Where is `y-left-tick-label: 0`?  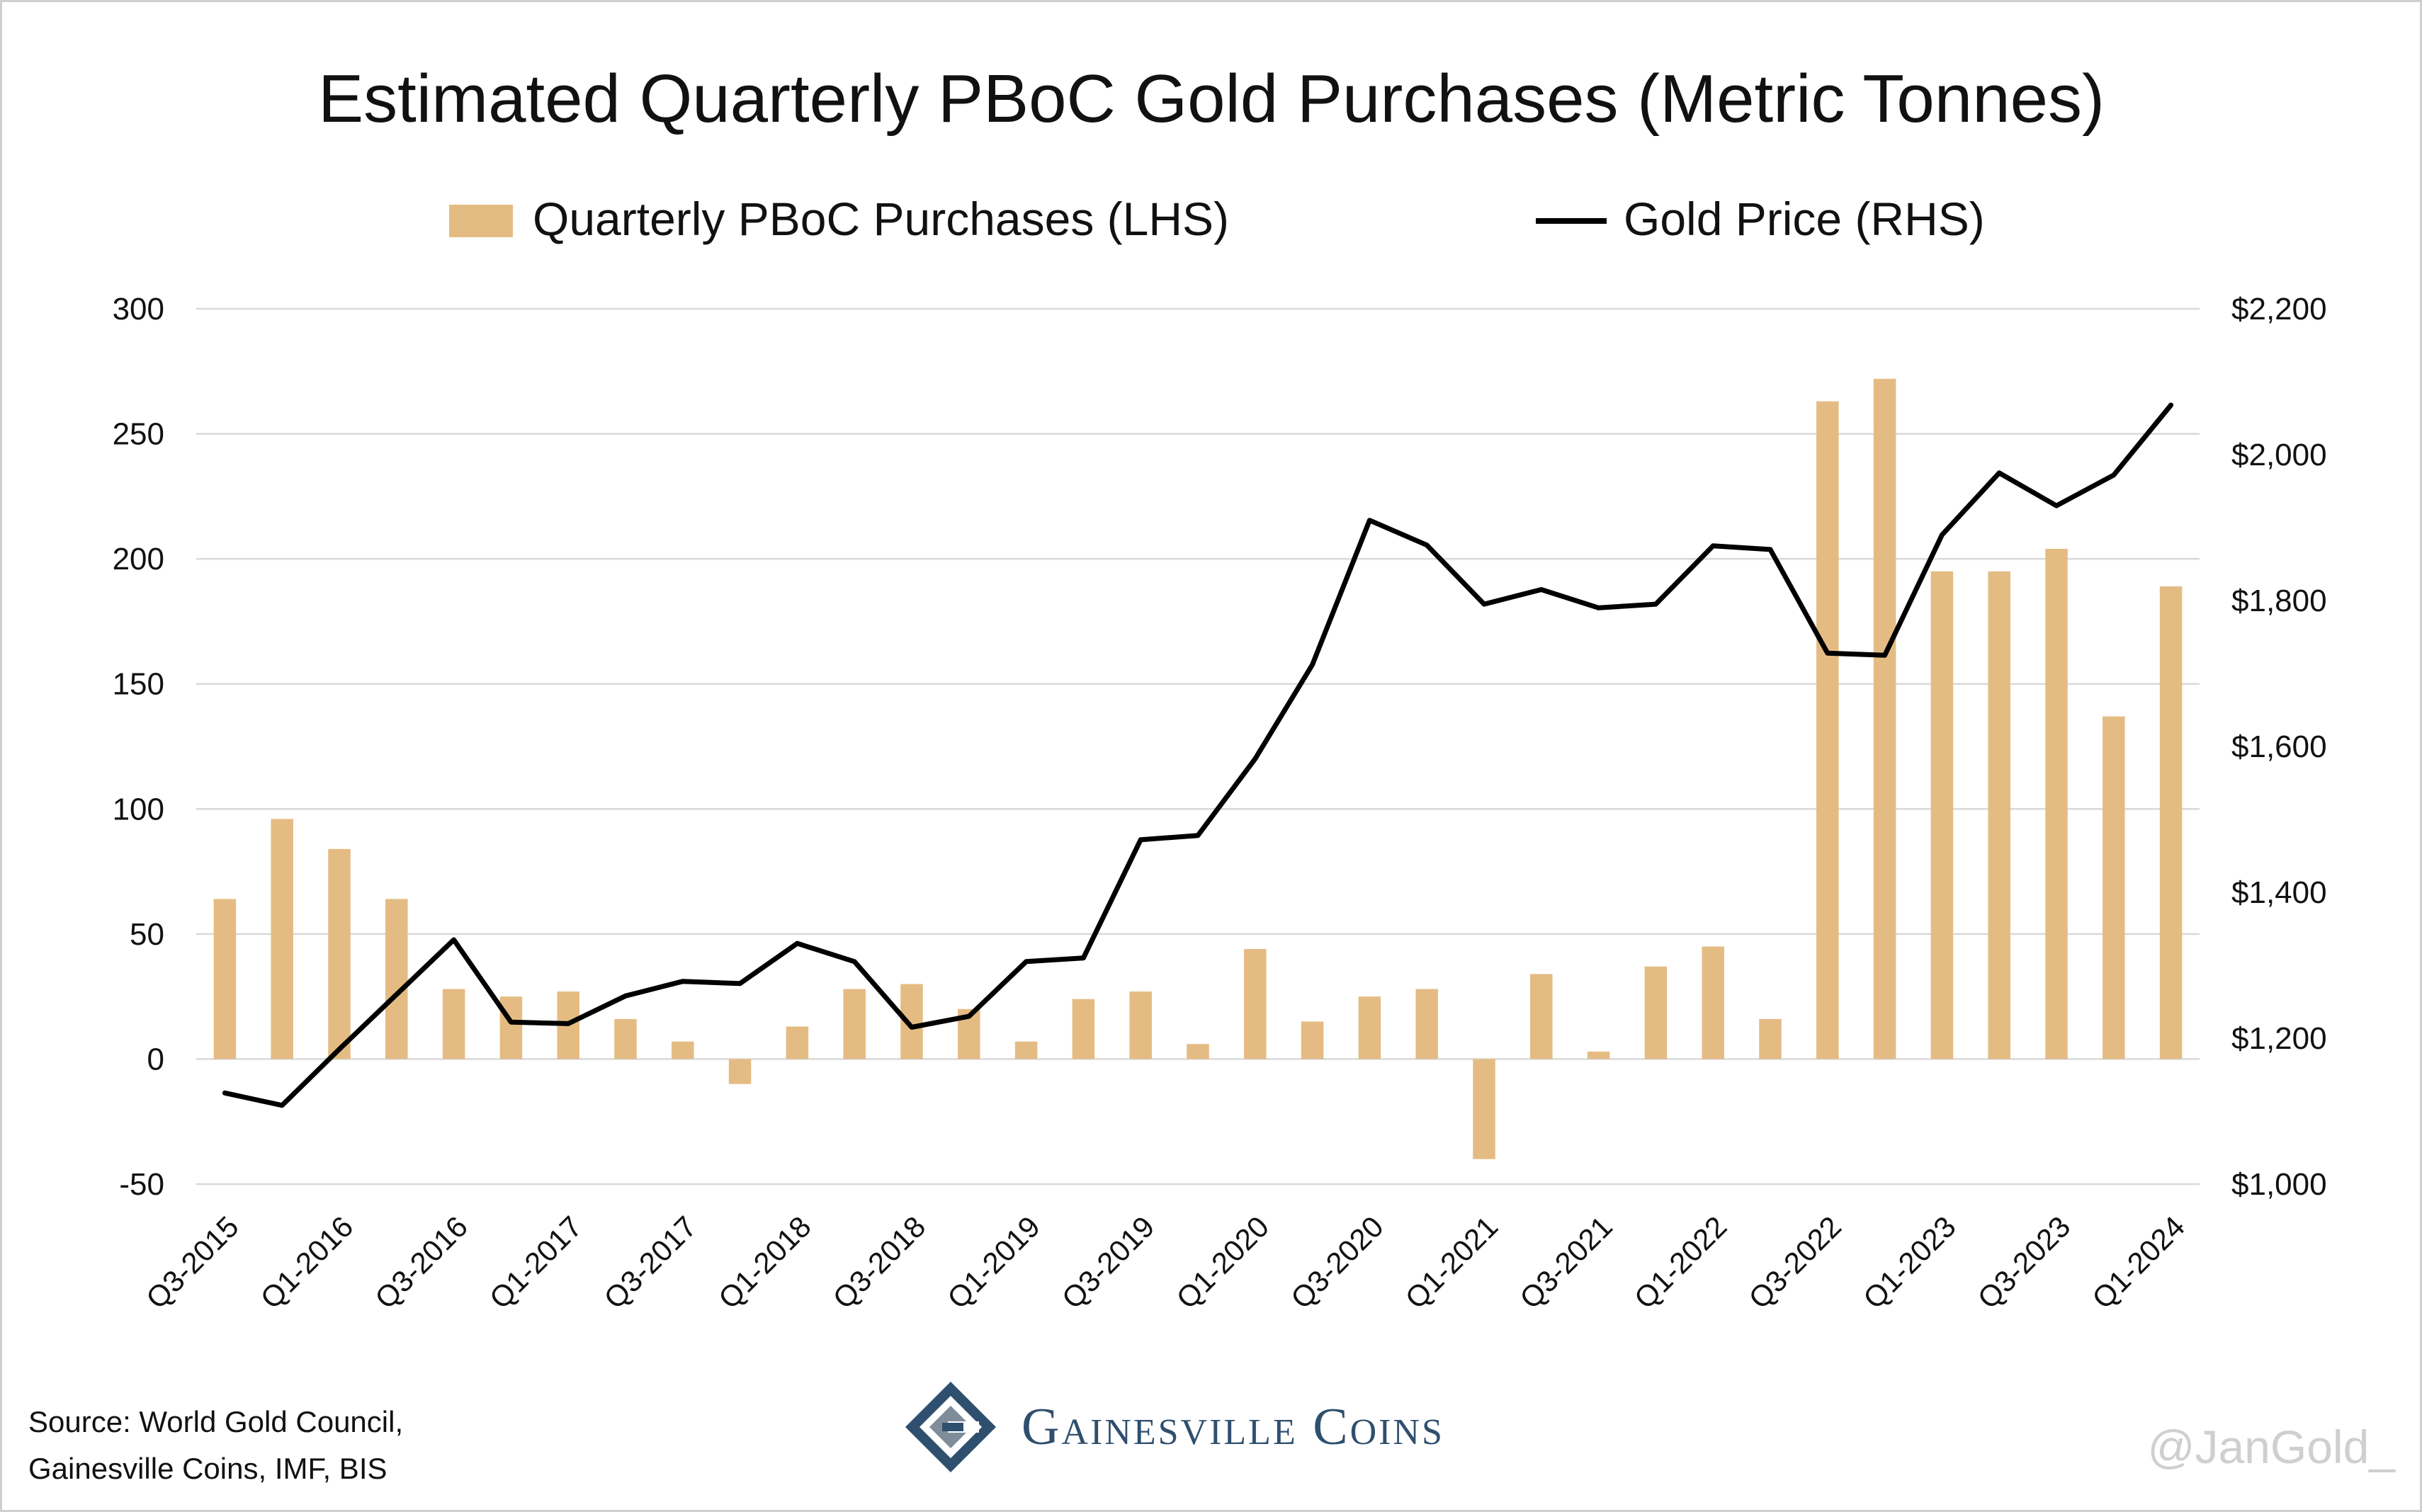
y-left-tick-label: 0 is located at coordinates (155, 1059).